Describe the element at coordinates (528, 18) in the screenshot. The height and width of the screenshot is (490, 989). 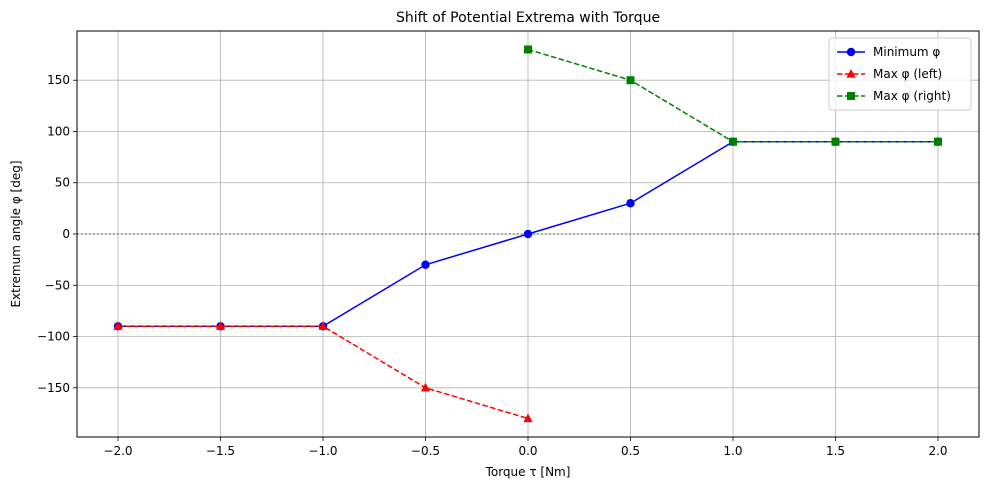
I see `chart-title: Shift of Potential Extrema with Torque` at that location.